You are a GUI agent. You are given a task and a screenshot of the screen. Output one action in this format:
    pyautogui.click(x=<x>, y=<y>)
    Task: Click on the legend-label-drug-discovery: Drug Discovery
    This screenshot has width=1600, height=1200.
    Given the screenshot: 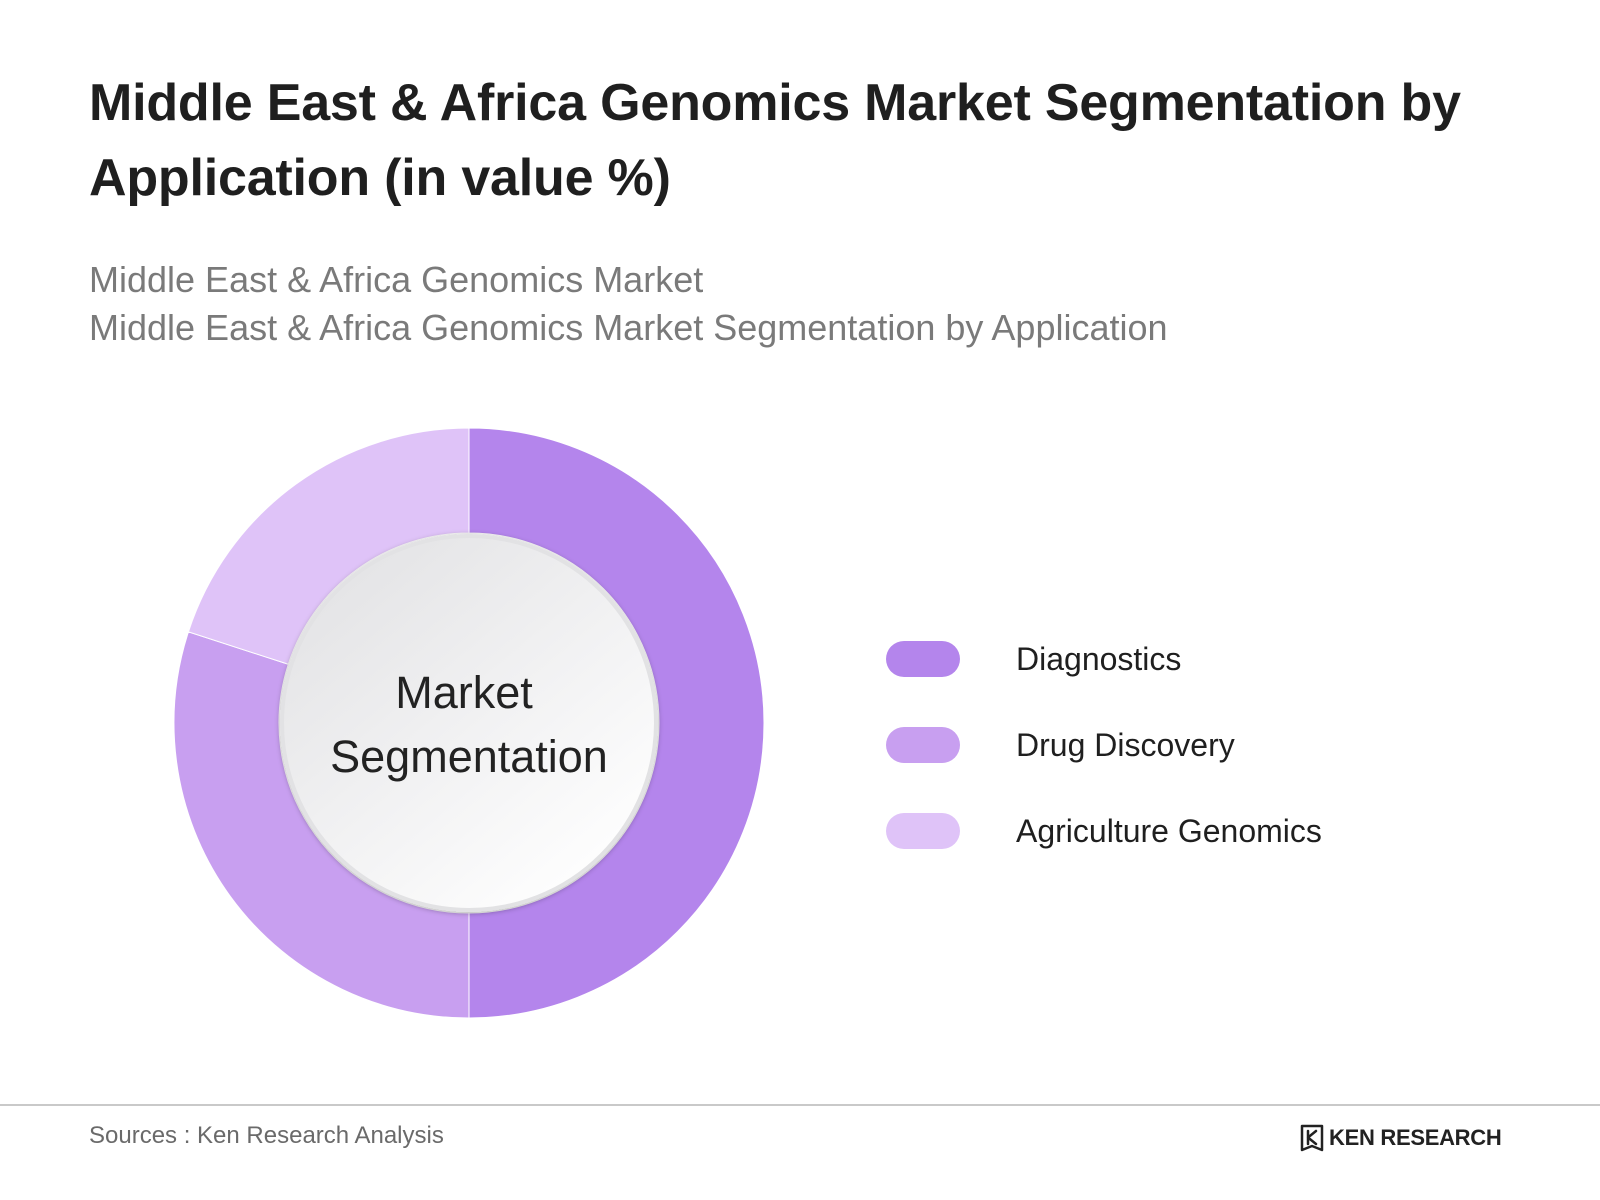 What is the action you would take?
    pyautogui.click(x=1125, y=745)
    